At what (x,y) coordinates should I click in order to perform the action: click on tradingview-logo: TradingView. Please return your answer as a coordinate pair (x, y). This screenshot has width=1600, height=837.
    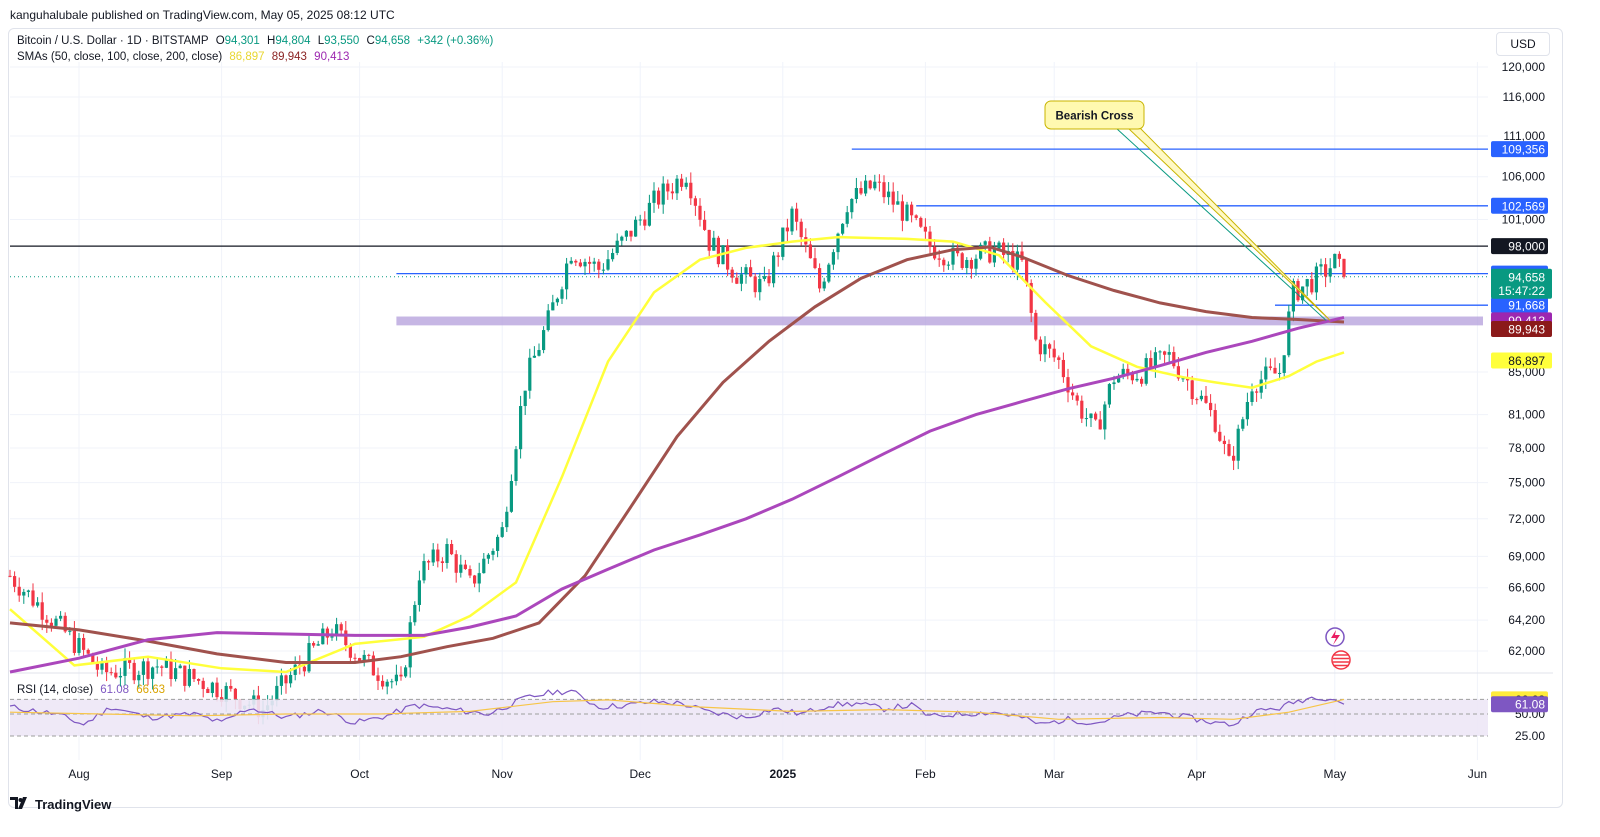
    Looking at the image, I should click on (60, 804).